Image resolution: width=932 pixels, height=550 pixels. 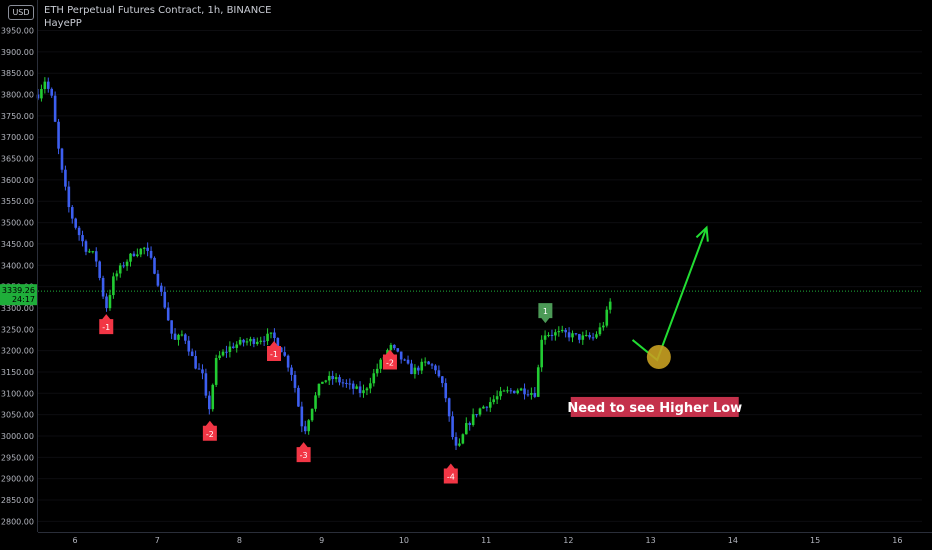 I want to click on x-tick-label: 6, so click(x=74, y=540).